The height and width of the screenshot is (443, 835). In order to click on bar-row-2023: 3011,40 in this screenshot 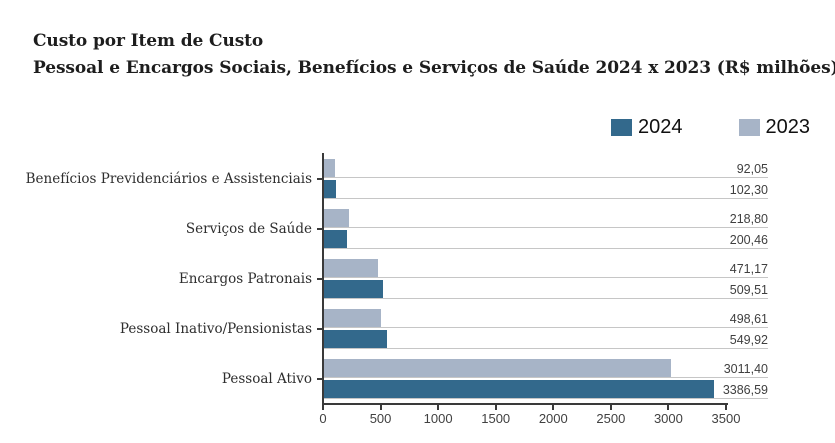, I will do `click(546, 368)`.